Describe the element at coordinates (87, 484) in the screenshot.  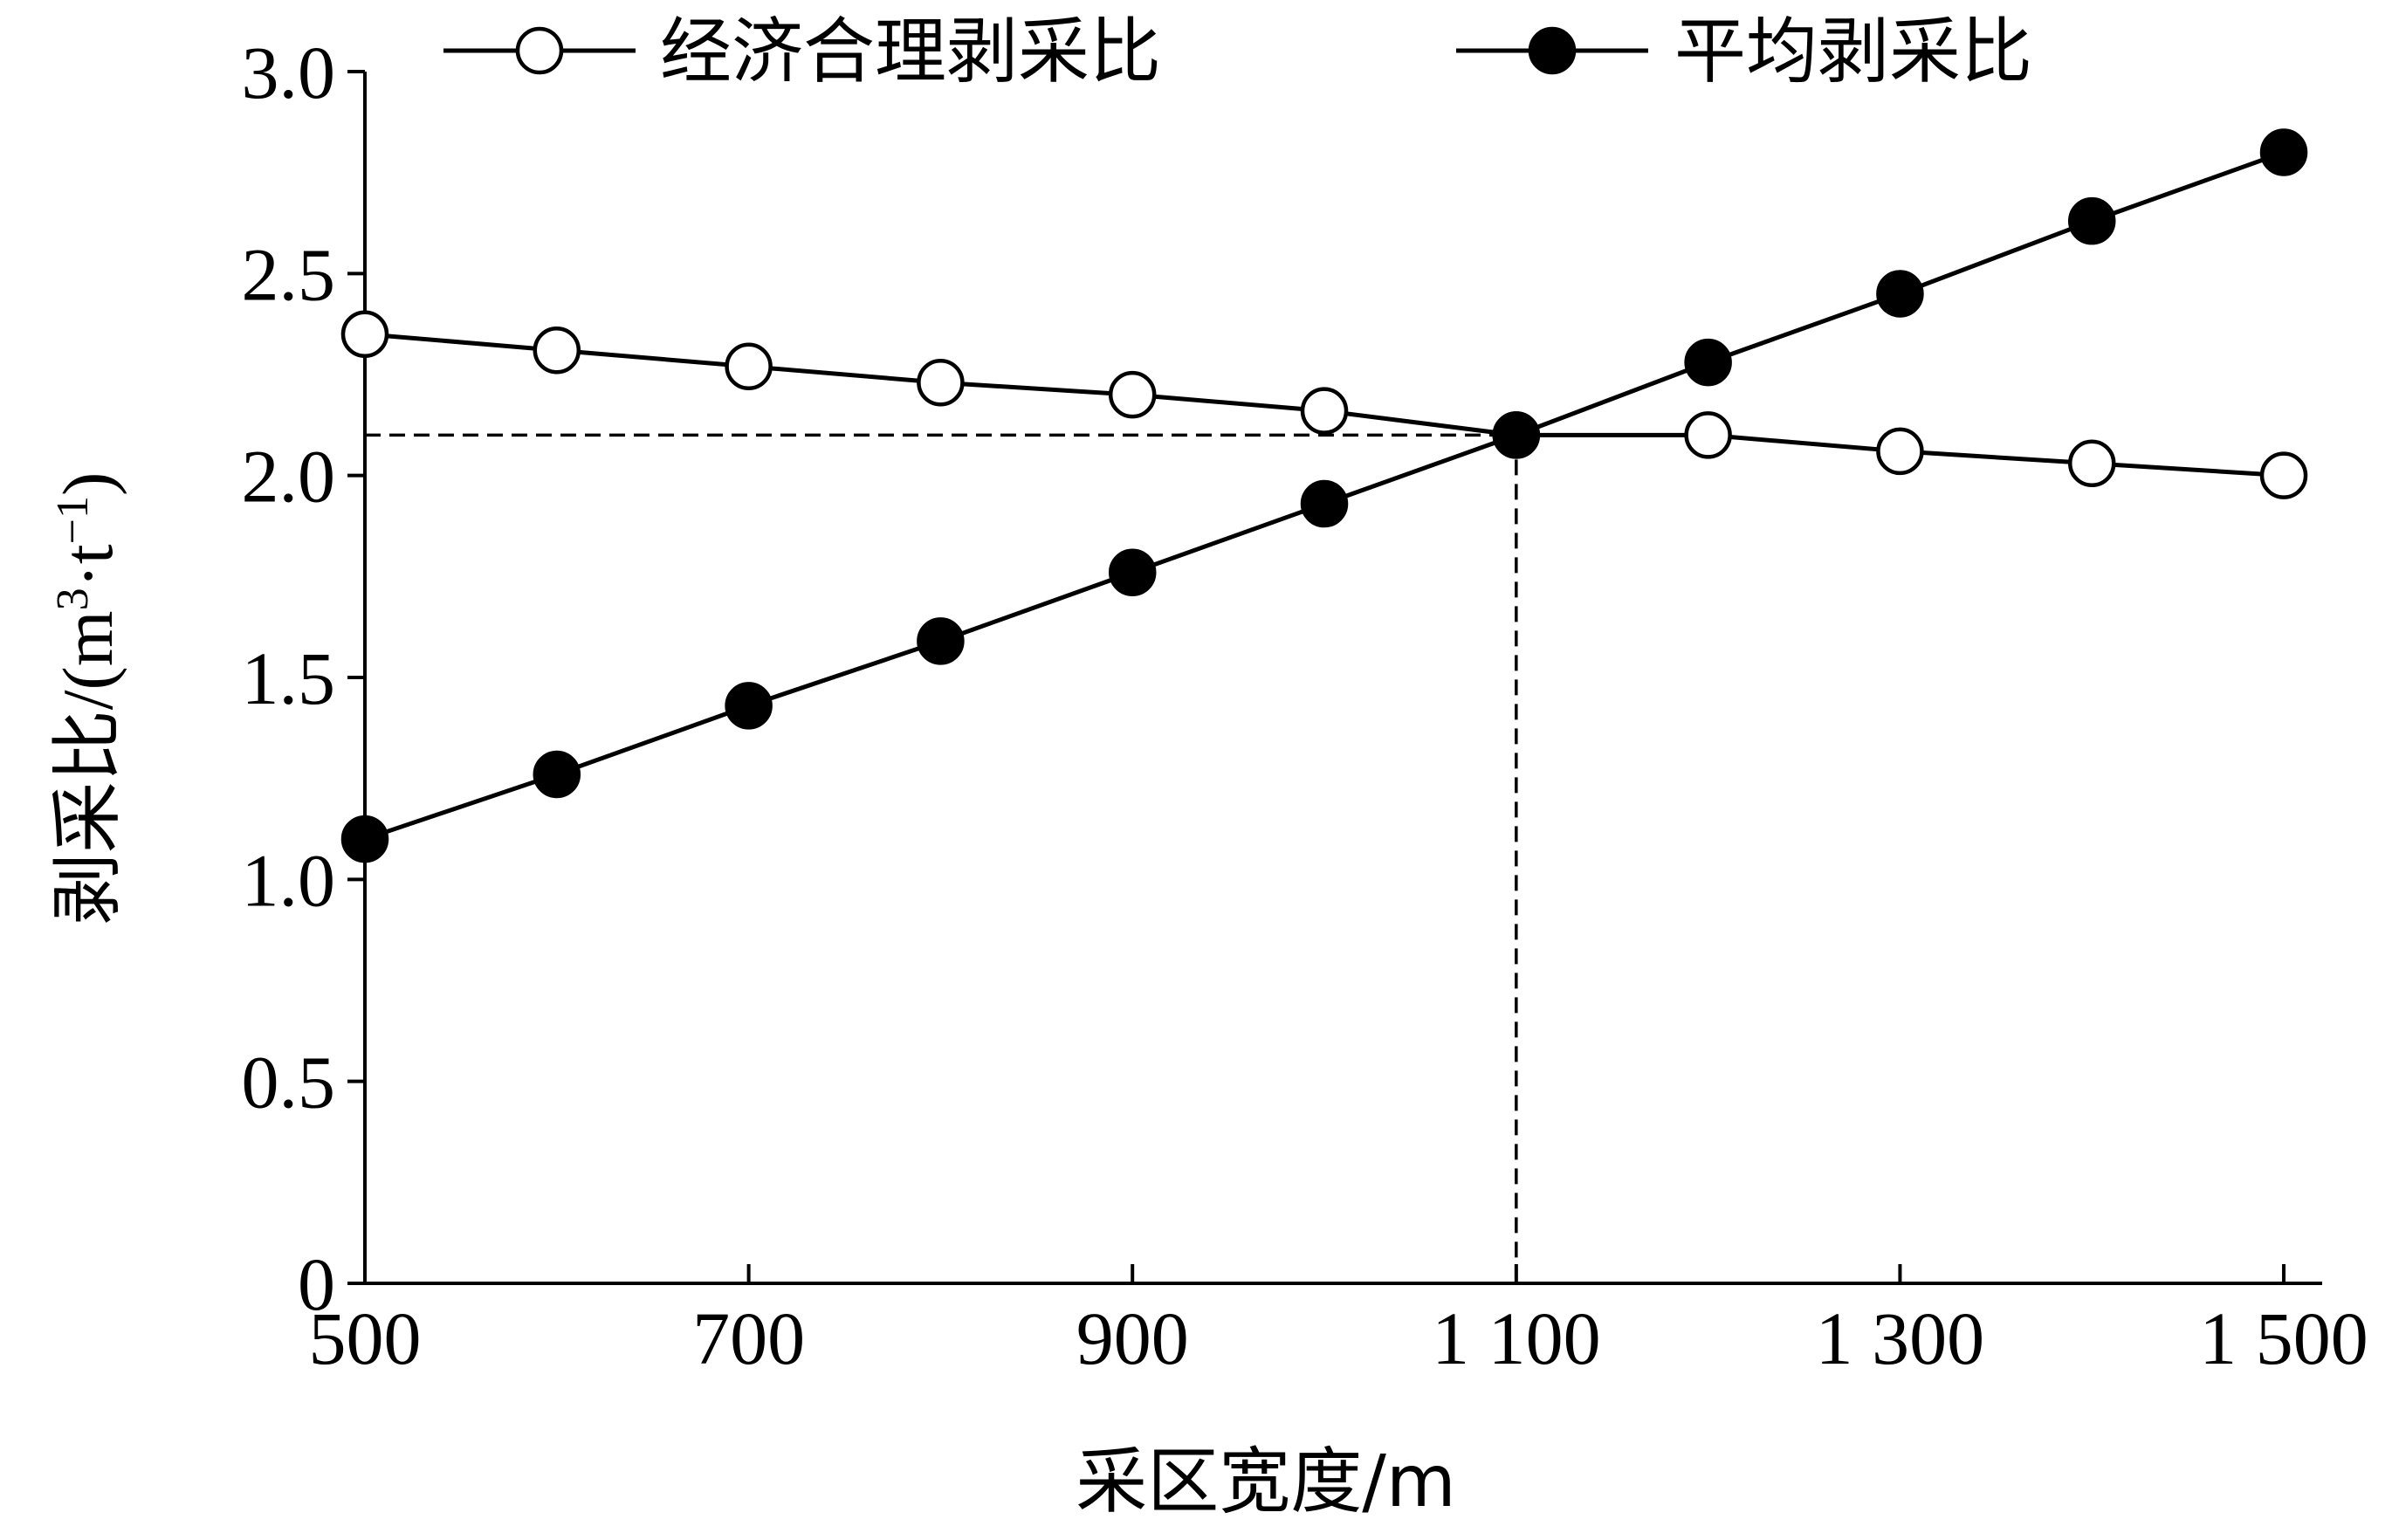
I see `y-axis-unit-close: )` at that location.